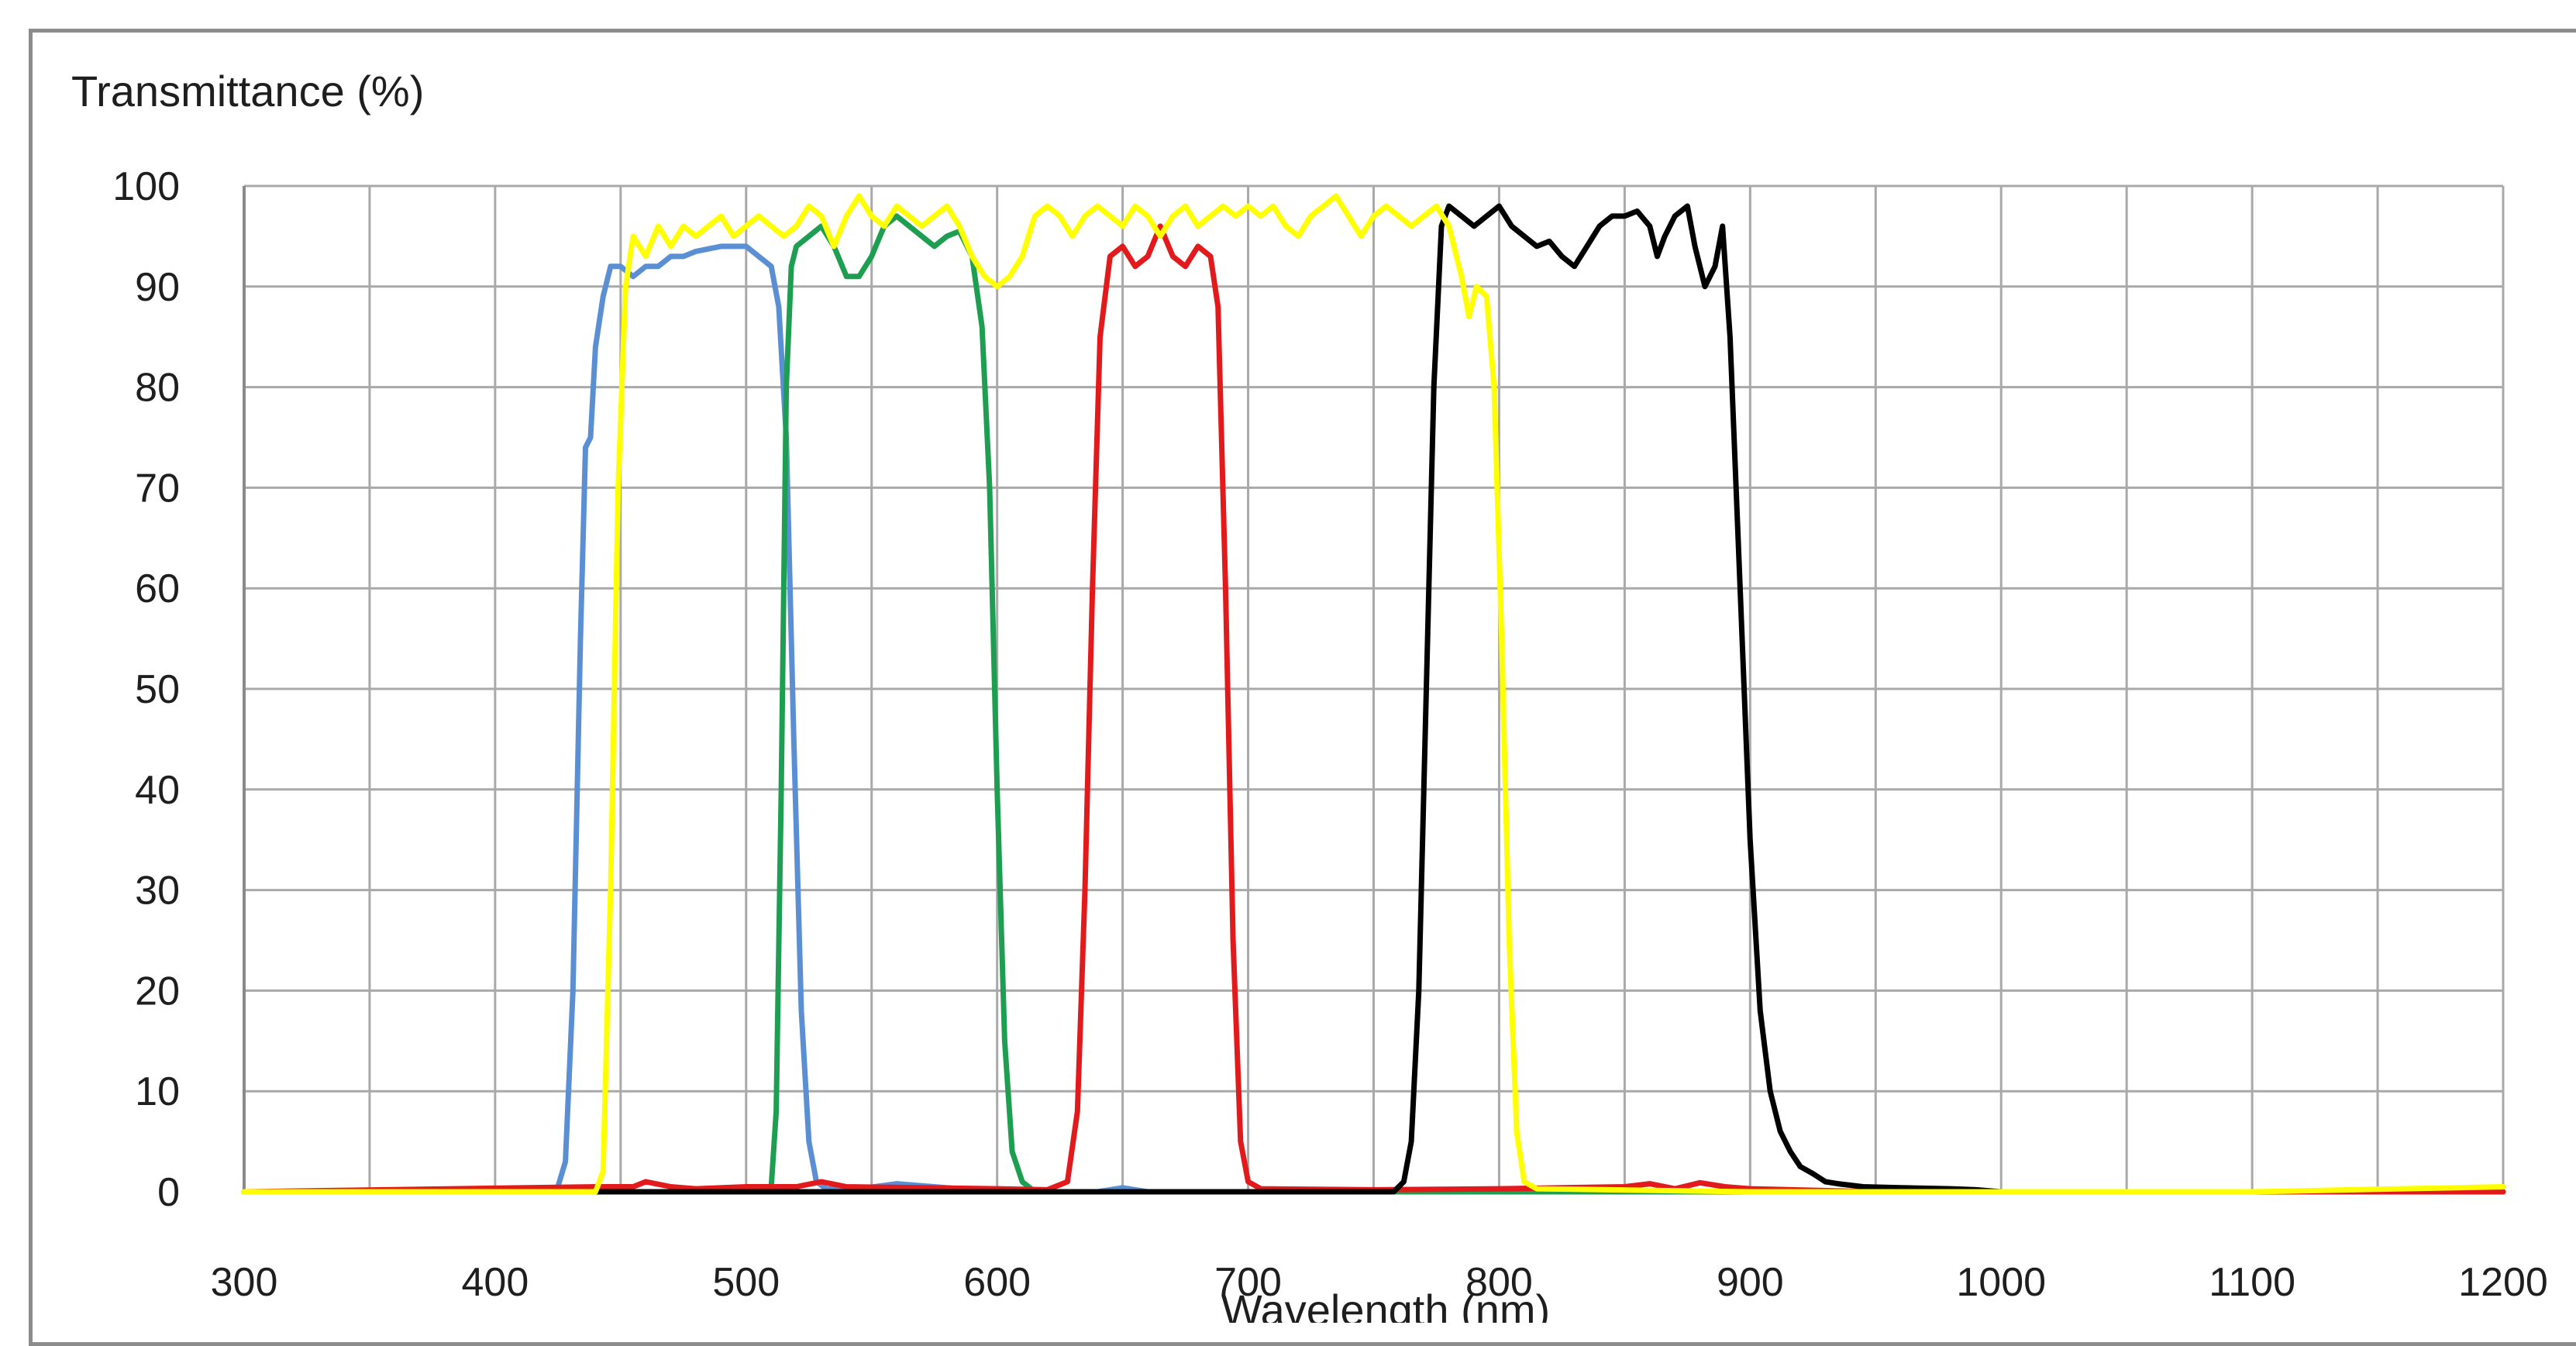  I want to click on x-axis-title: Wavelength (nm), so click(1385, 1304).